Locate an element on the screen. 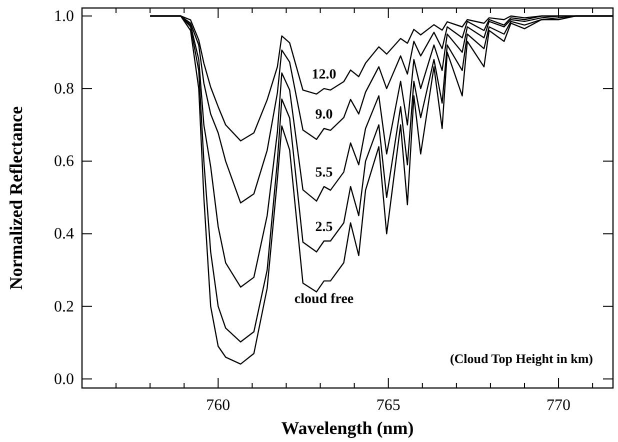  series-label: 9.0 is located at coordinates (324, 114).